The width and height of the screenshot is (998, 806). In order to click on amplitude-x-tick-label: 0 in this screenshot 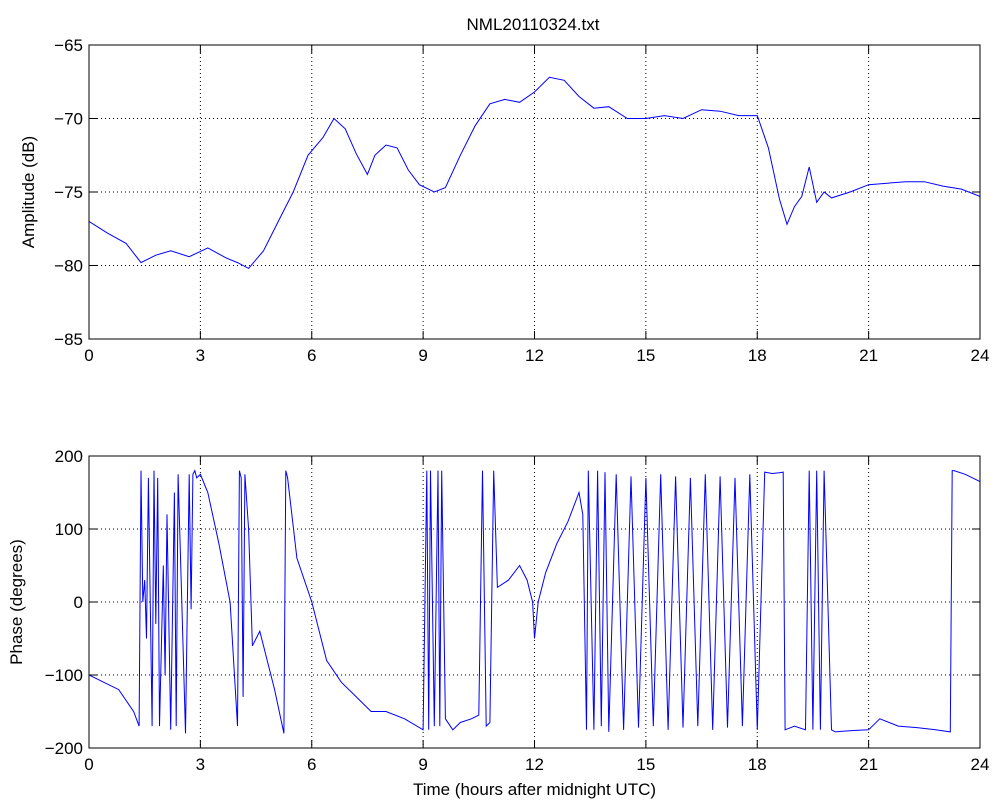, I will do `click(88, 355)`.